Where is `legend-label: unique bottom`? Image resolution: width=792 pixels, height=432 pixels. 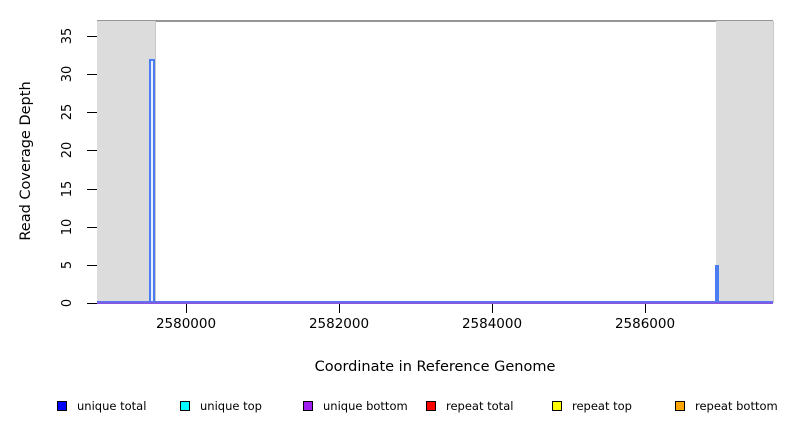
legend-label: unique bottom is located at coordinates (365, 406).